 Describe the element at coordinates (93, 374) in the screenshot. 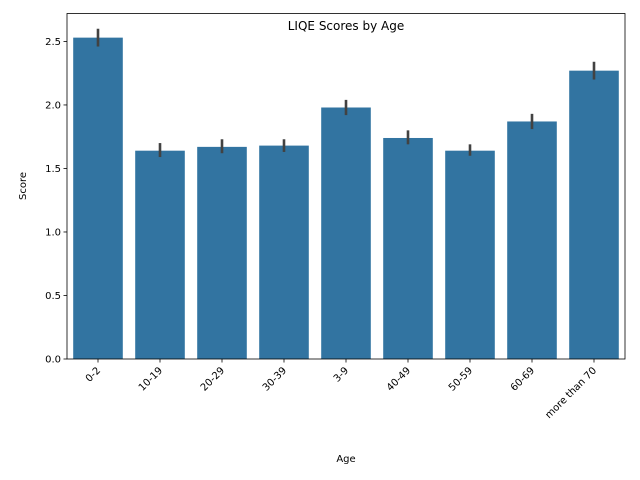

I see `x-tick-label: 0-2` at that location.